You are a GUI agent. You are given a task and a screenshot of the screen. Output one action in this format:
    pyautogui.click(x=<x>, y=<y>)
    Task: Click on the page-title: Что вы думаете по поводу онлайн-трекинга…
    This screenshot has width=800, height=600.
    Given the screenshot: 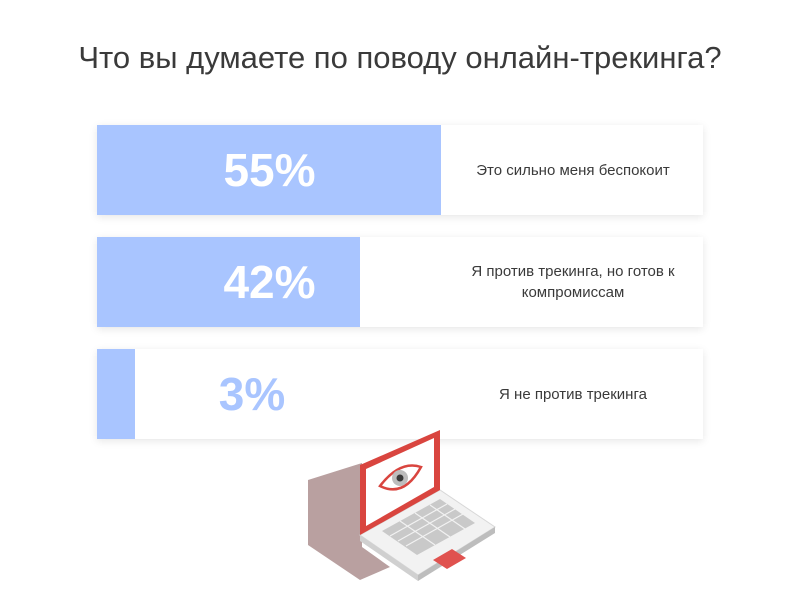 What is the action you would take?
    pyautogui.click(x=400, y=57)
    